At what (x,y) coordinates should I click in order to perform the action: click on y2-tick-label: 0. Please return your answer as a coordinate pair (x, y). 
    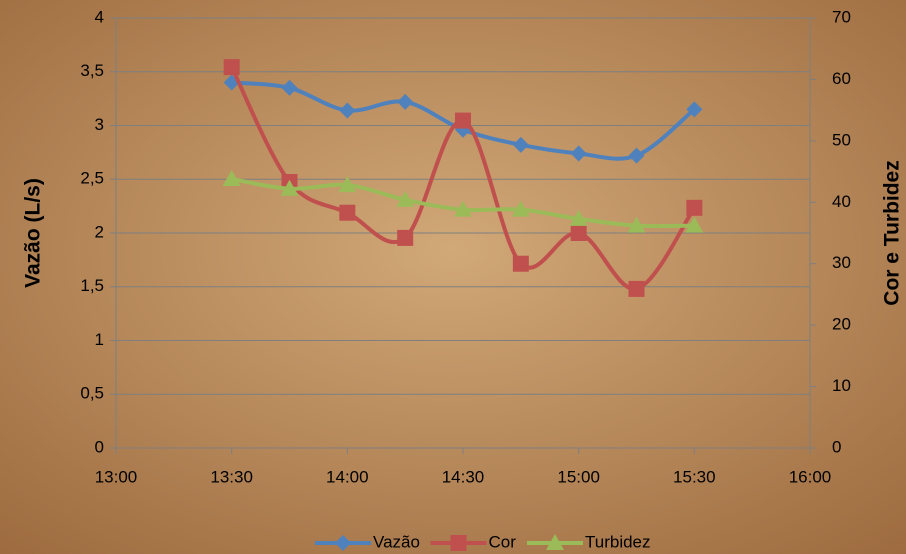
    Looking at the image, I should click on (836, 446).